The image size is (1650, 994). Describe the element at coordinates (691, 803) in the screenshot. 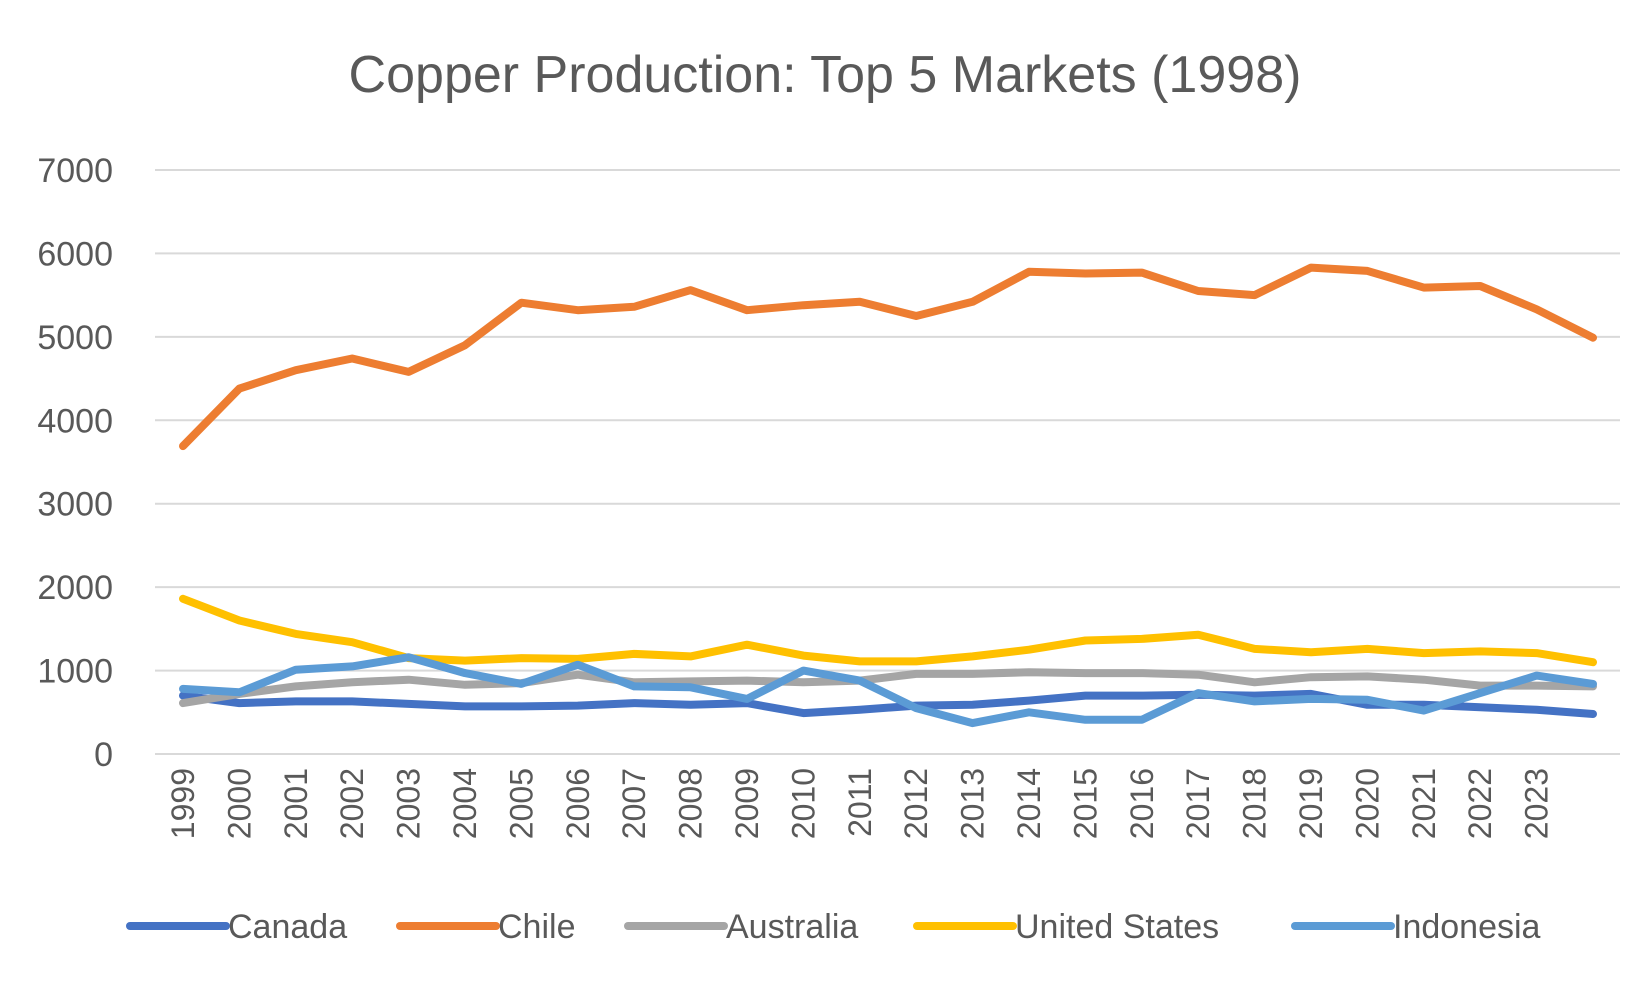

I see `x-tick-label: 2008` at that location.